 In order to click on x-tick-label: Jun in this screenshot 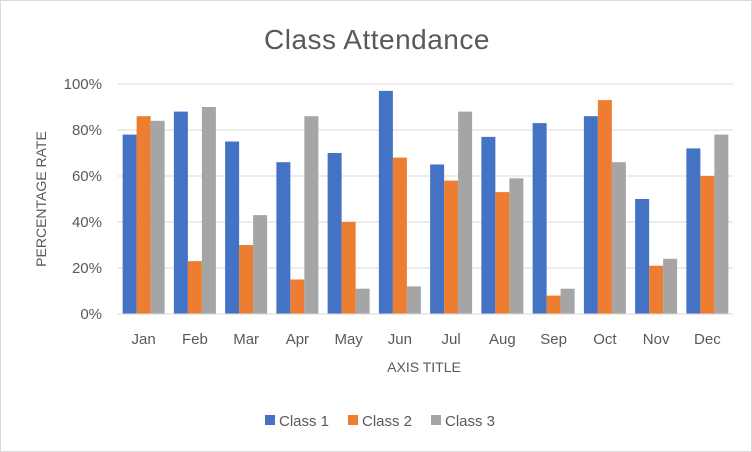, I will do `click(400, 339)`.